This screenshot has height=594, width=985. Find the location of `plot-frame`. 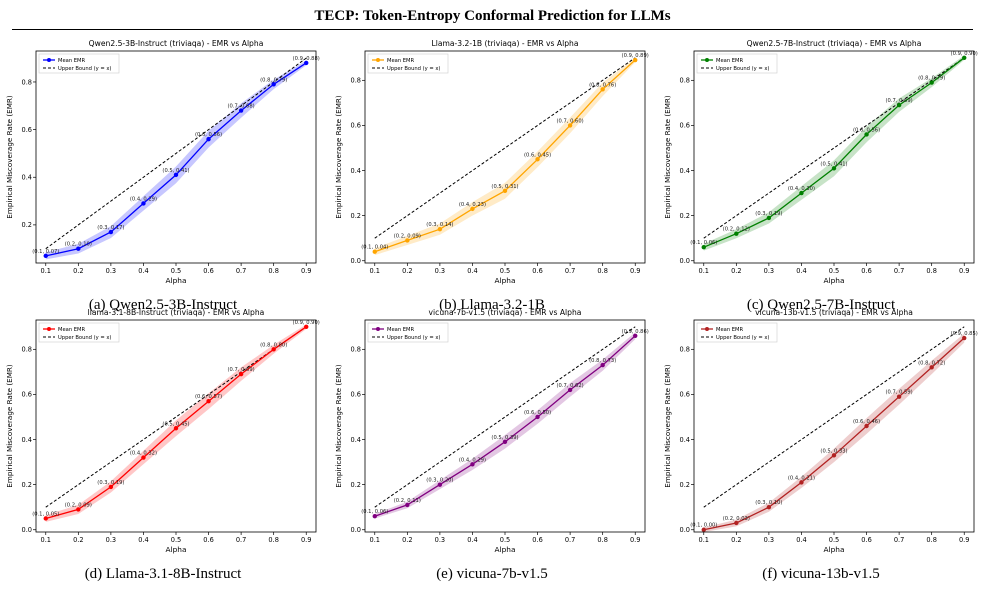

plot-frame is located at coordinates (834, 426).